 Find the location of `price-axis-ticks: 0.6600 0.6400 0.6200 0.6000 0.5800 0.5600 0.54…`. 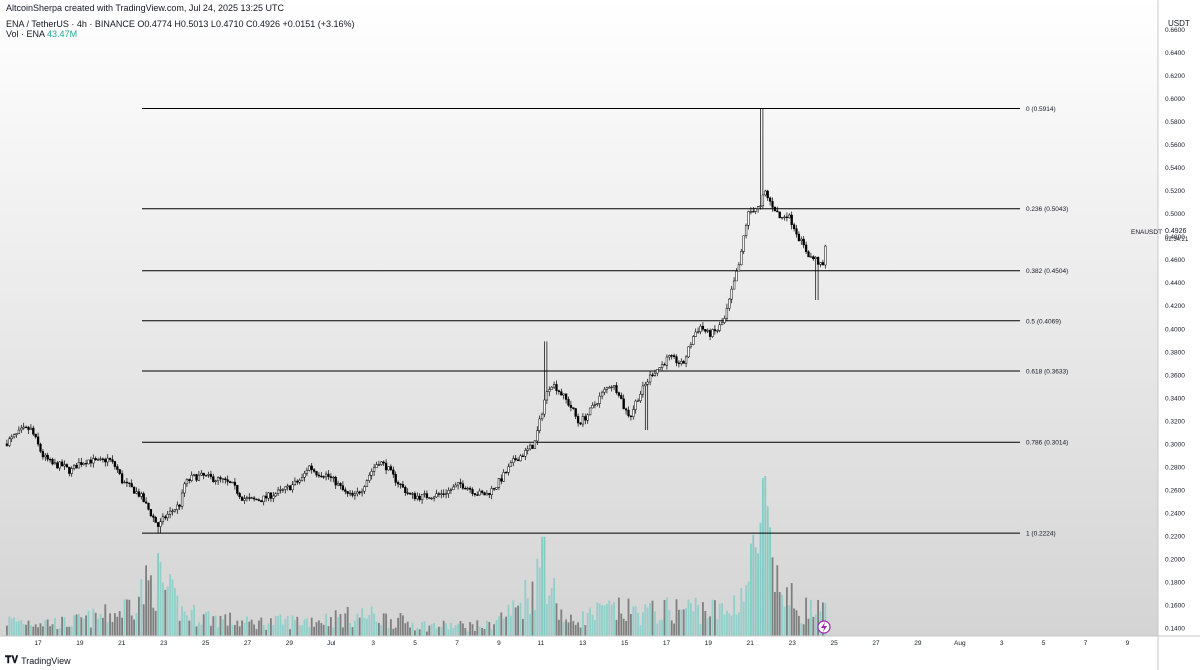

price-axis-ticks: 0.6600 0.6400 0.6200 0.6000 0.5800 0.5600 0.54… is located at coordinates (1175, 330).